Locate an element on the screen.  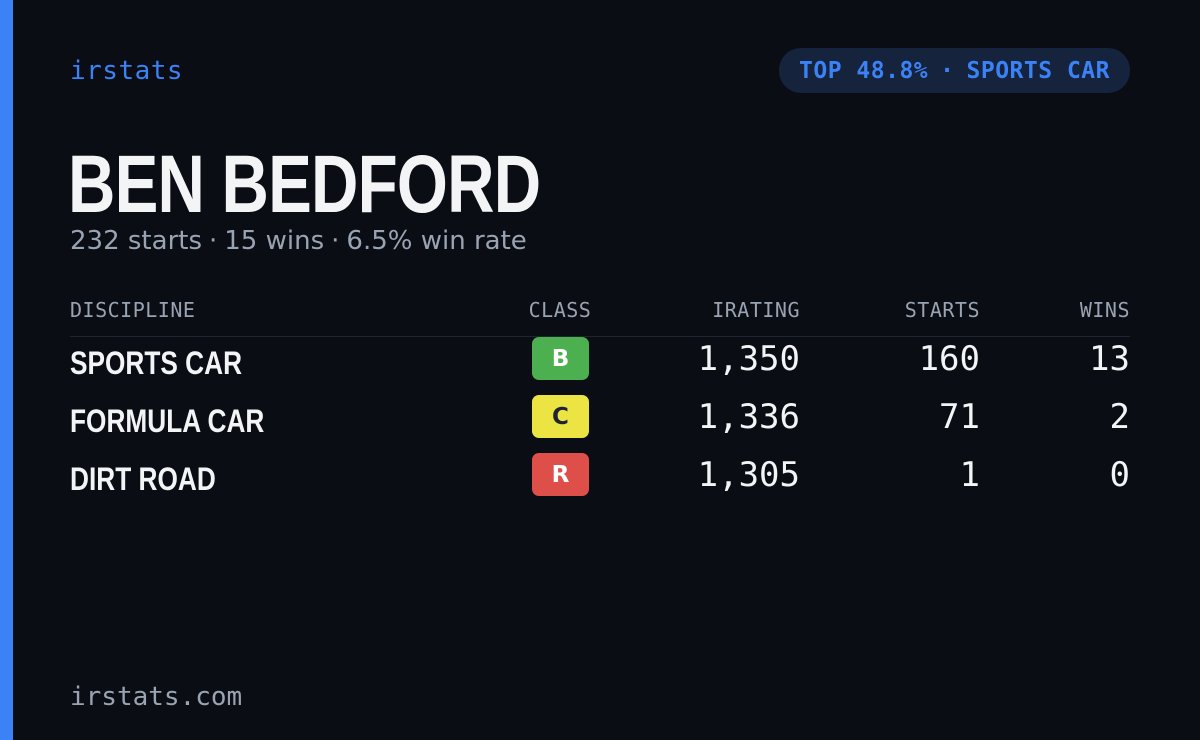
header-class: CLASS is located at coordinates (560, 310).